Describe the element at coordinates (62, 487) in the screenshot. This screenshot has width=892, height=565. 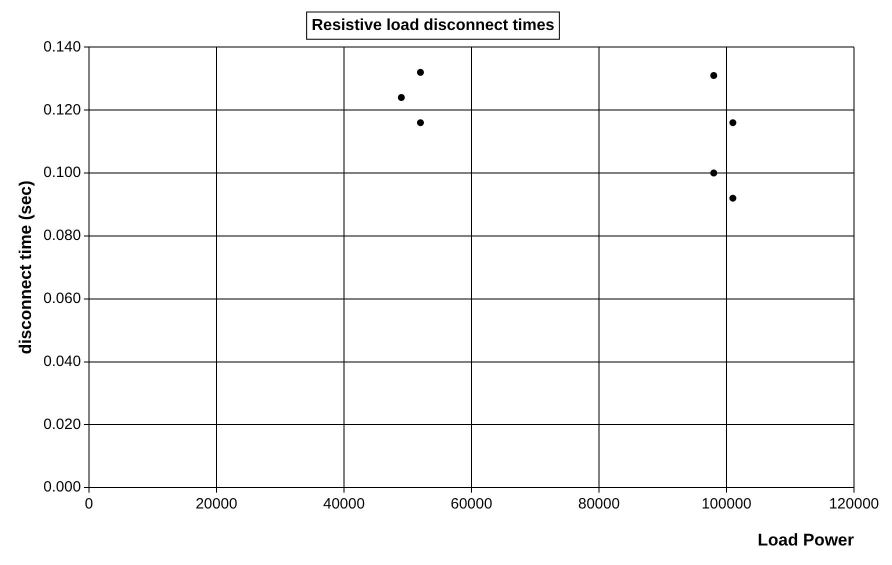
I see `y-tick-label: 0.000` at that location.